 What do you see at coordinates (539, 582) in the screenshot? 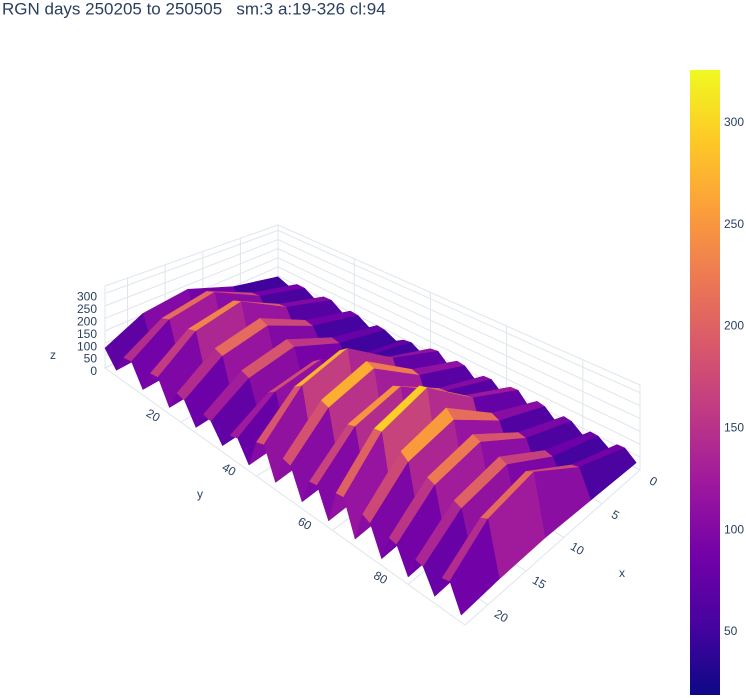
I see `x-tick-label: 15` at bounding box center [539, 582].